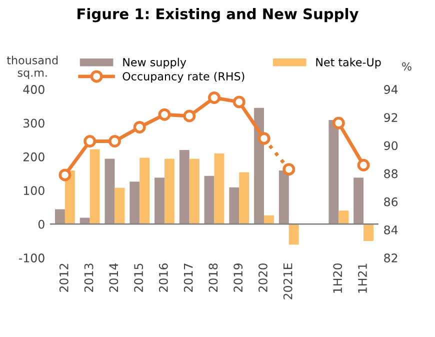  Describe the element at coordinates (287, 281) in the screenshot. I see `x-tick-label: 2021E` at that location.